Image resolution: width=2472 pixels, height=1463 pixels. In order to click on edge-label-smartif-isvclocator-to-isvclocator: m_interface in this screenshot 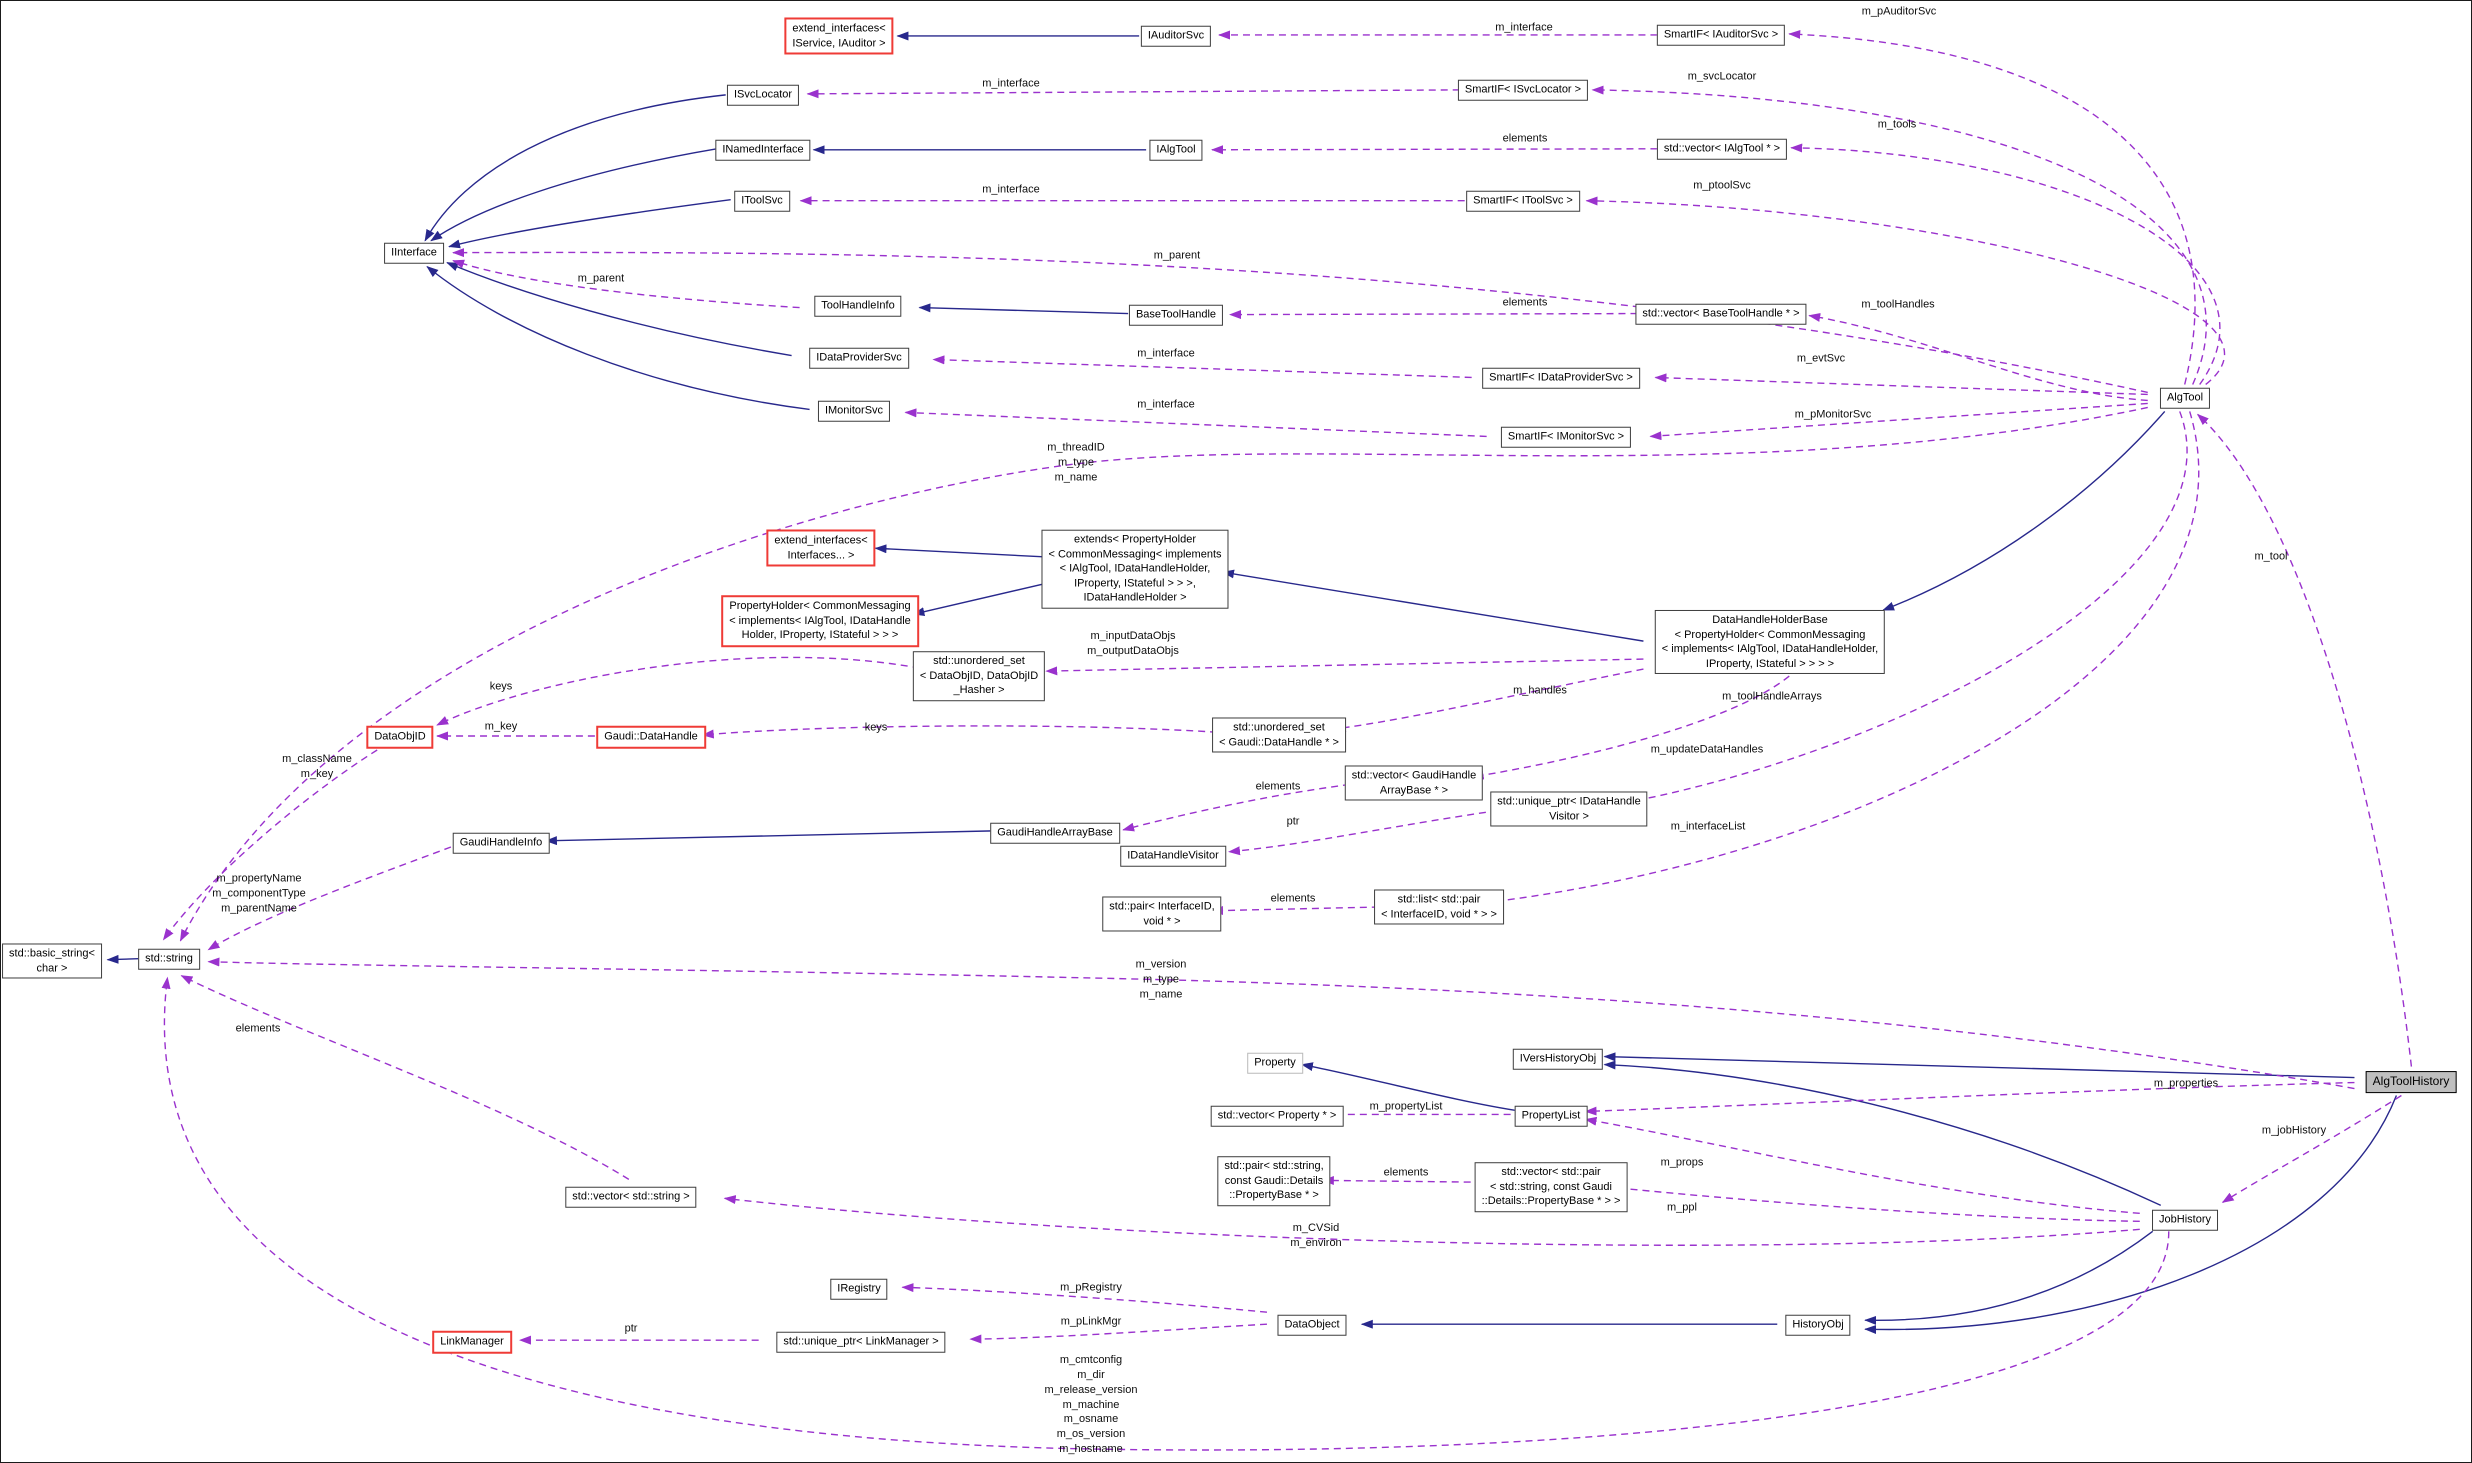, I will do `click(1011, 83)`.